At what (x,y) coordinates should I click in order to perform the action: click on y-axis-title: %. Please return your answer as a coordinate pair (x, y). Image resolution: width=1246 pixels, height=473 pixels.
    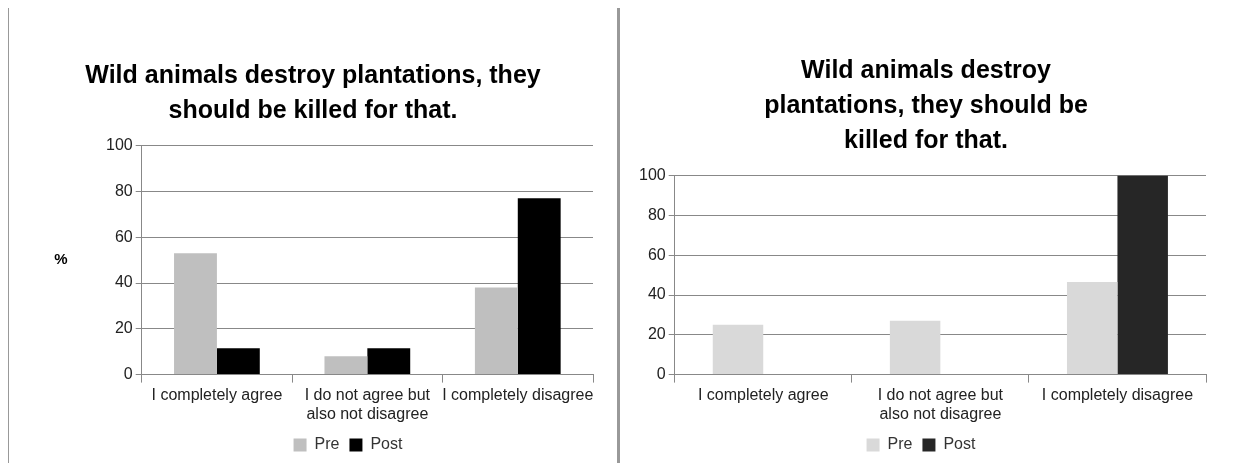
    Looking at the image, I should click on (61, 259).